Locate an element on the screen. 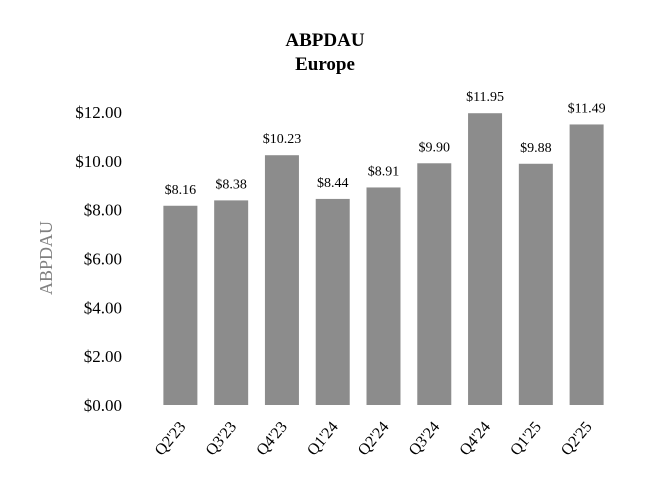 The height and width of the screenshot is (500, 650). x-category-label: Q3'24 is located at coordinates (425, 439).